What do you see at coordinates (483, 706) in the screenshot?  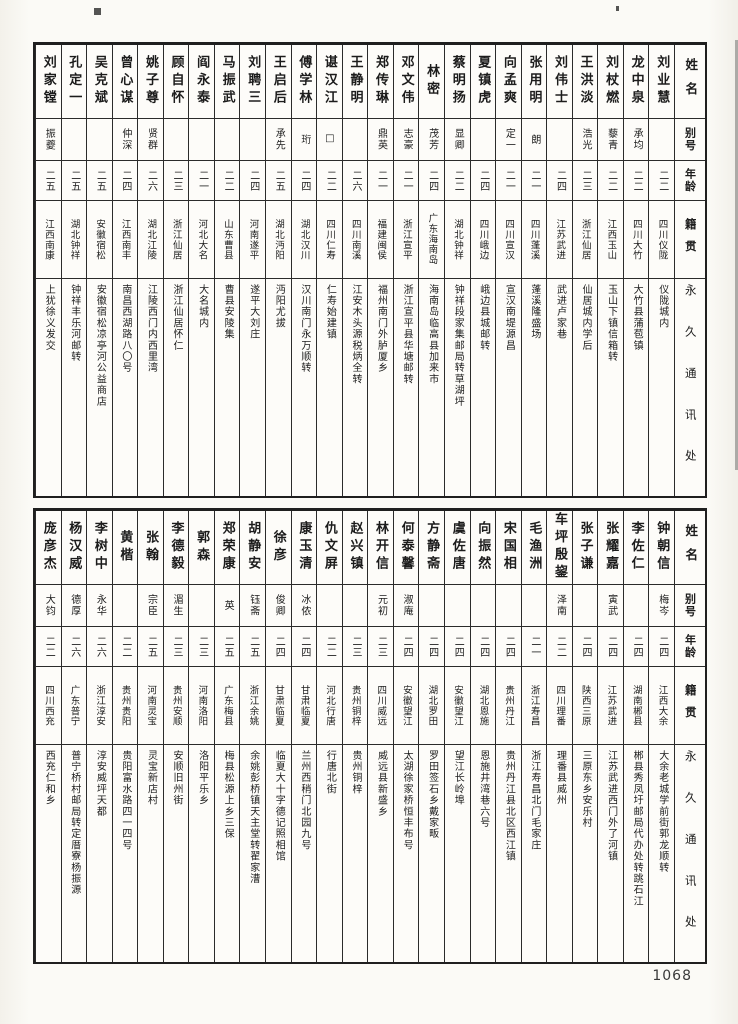 I see `person-native-place: 湖北恩施` at bounding box center [483, 706].